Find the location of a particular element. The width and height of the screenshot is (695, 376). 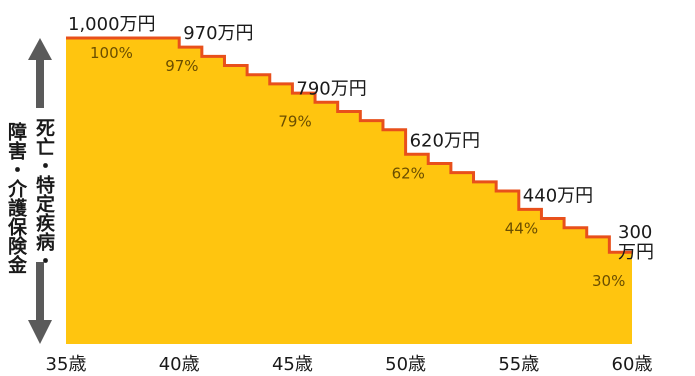

percent-label: 62% is located at coordinates (408, 173).